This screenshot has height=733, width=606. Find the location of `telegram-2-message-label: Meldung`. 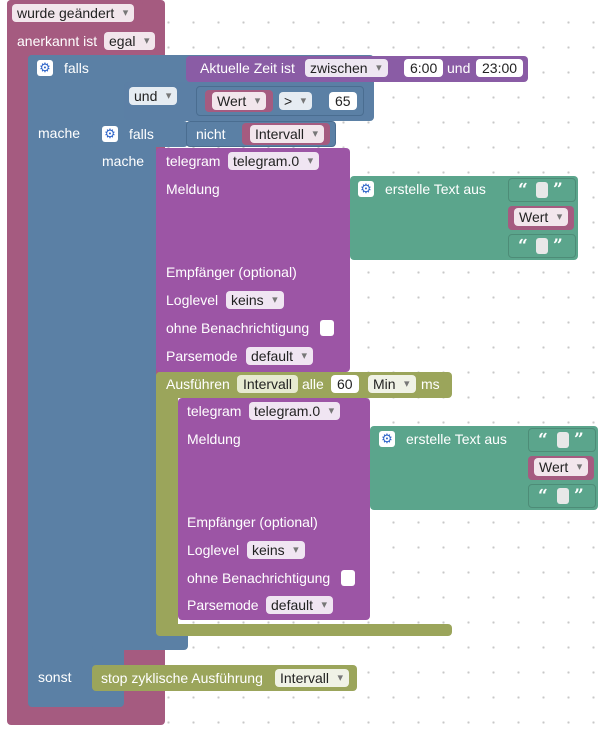

telegram-2-message-label: Meldung is located at coordinates (214, 439).